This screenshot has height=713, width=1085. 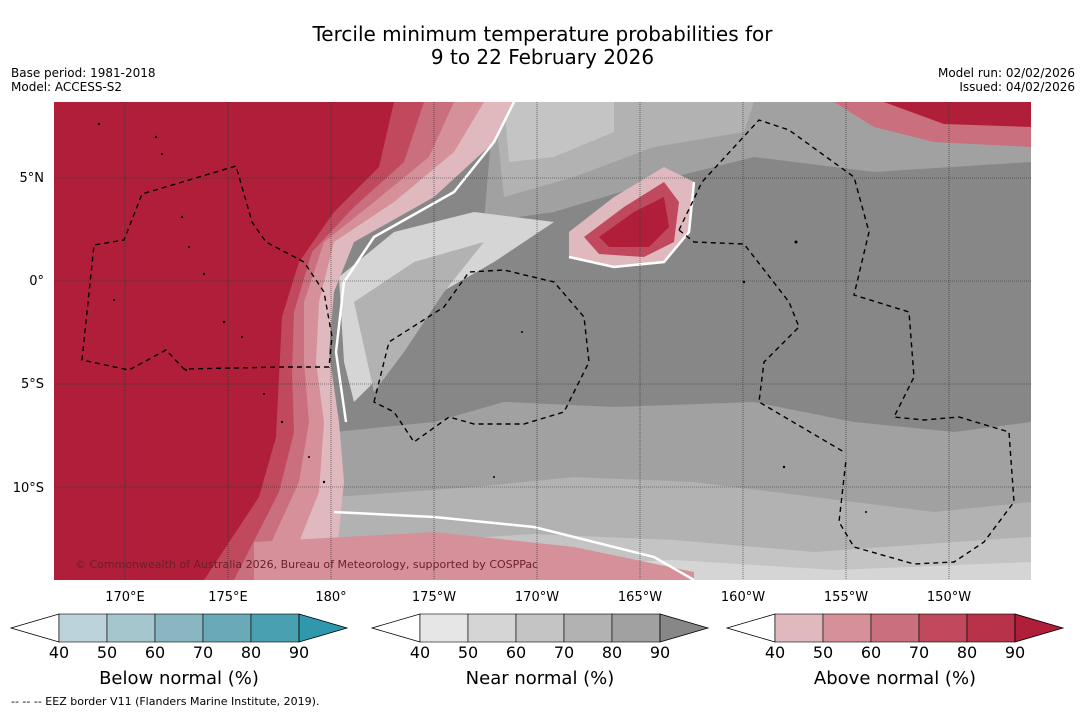 What do you see at coordinates (28, 488) in the screenshot?
I see `lat-label-10s: 10°S` at bounding box center [28, 488].